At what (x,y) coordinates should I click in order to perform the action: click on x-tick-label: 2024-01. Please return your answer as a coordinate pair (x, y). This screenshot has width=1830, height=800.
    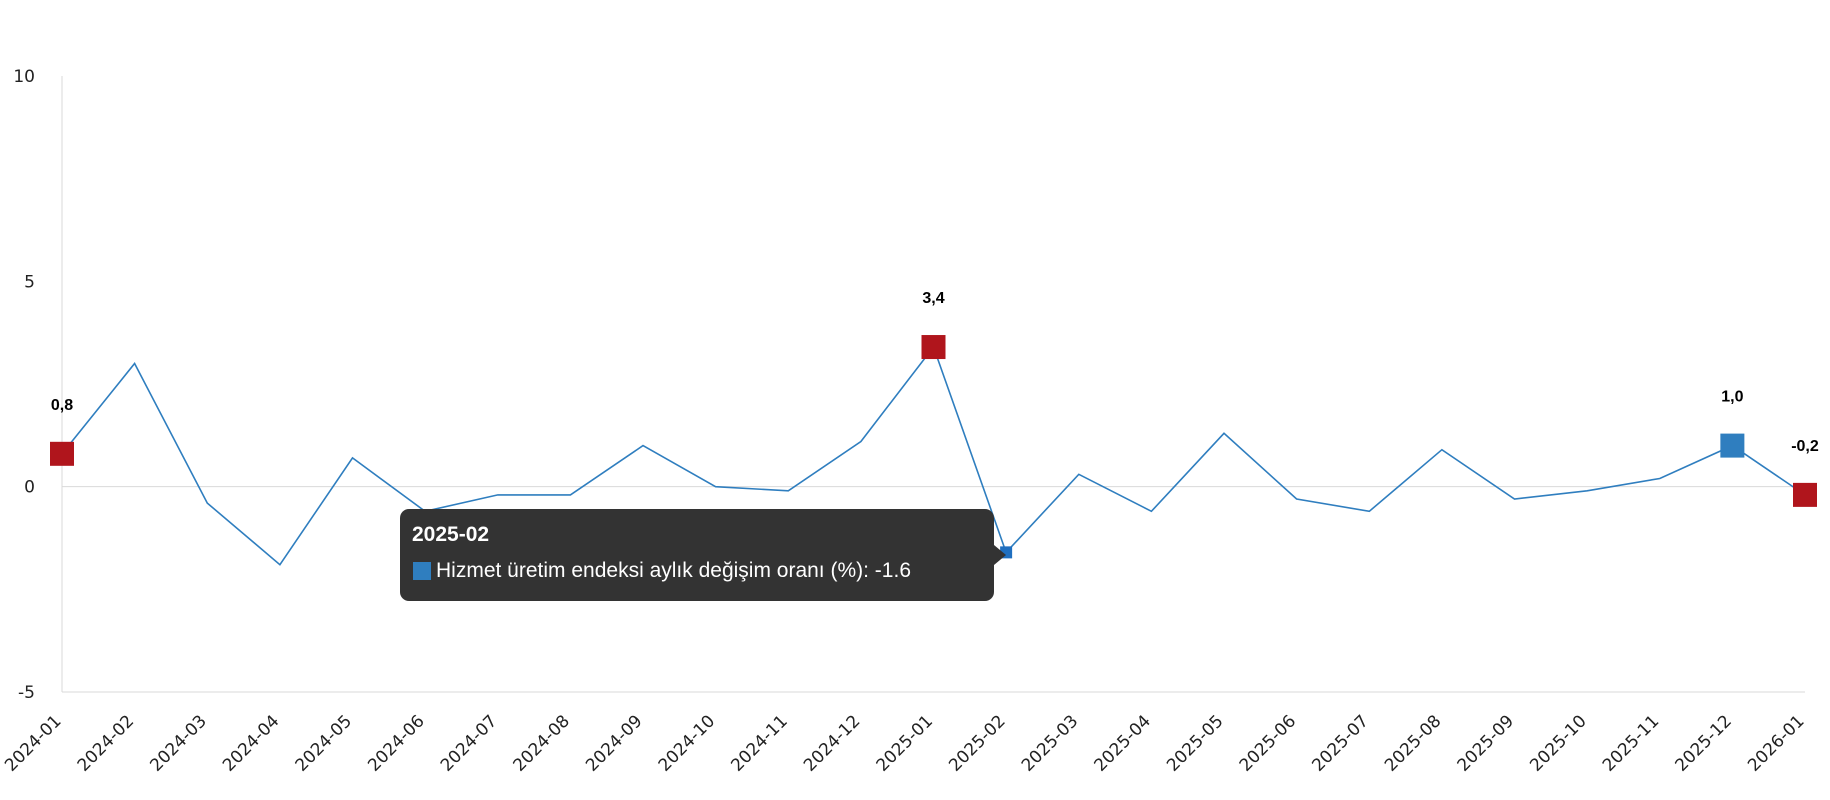
    Looking at the image, I should click on (33, 743).